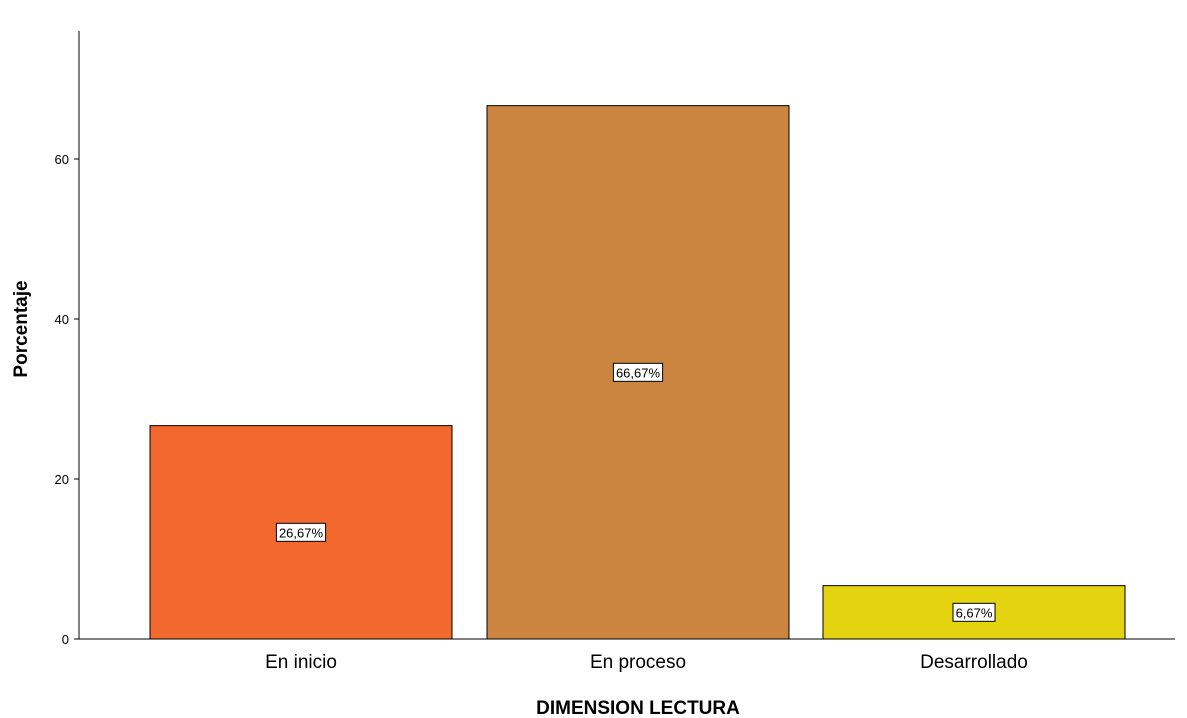 The width and height of the screenshot is (1187, 718). I want to click on y-tick-label: 0, so click(65, 639).